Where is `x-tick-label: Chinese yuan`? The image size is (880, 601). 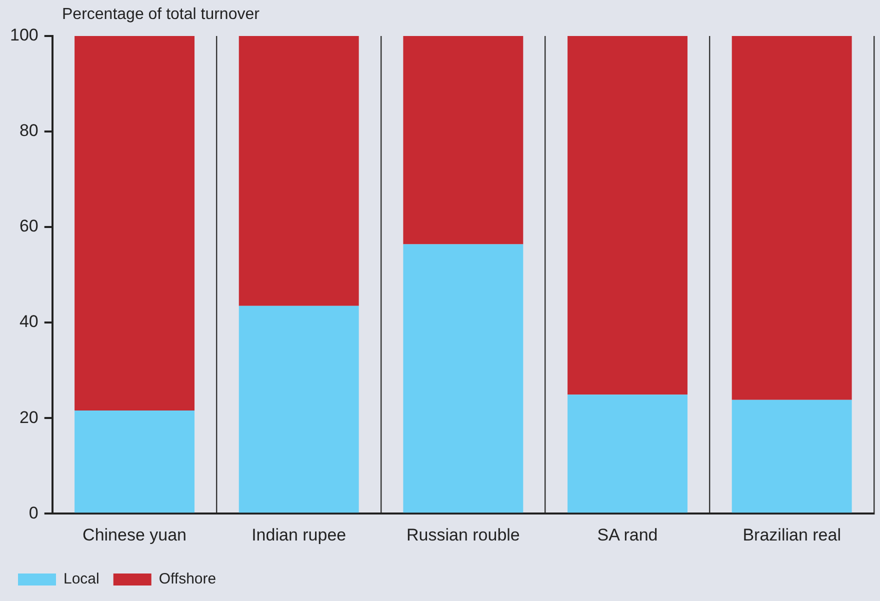 x-tick-label: Chinese yuan is located at coordinates (134, 534).